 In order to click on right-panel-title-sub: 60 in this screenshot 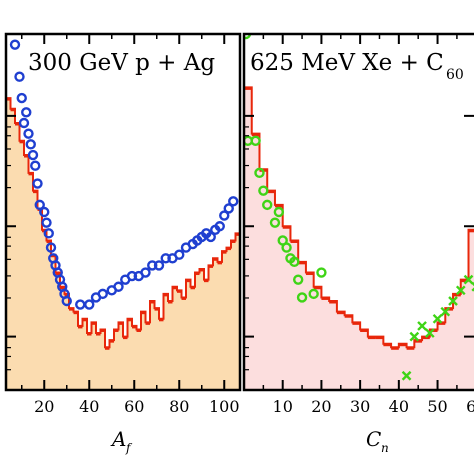, I will do `click(455, 75)`.